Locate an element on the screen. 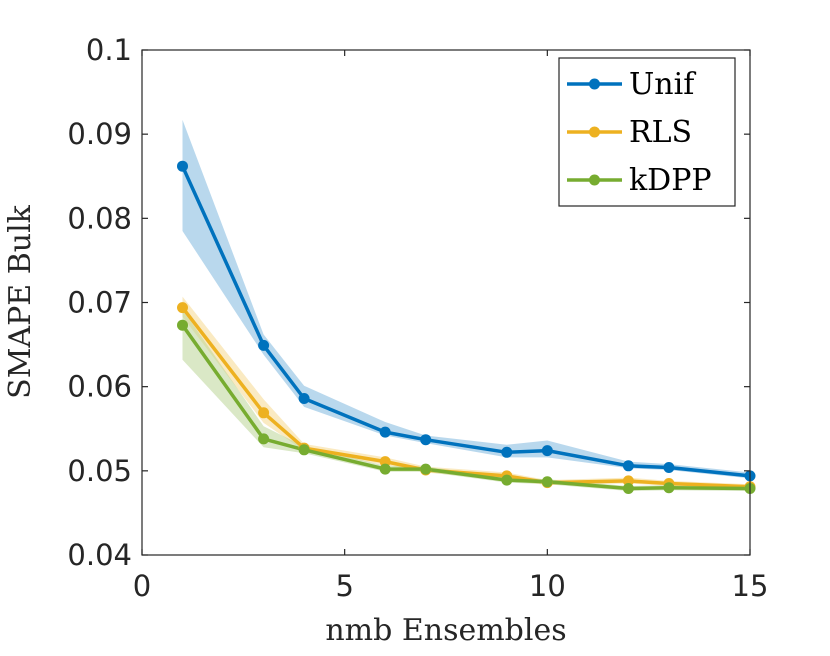 This screenshot has width=830, height=656. x-tick-label-15: 15 is located at coordinates (750, 586).